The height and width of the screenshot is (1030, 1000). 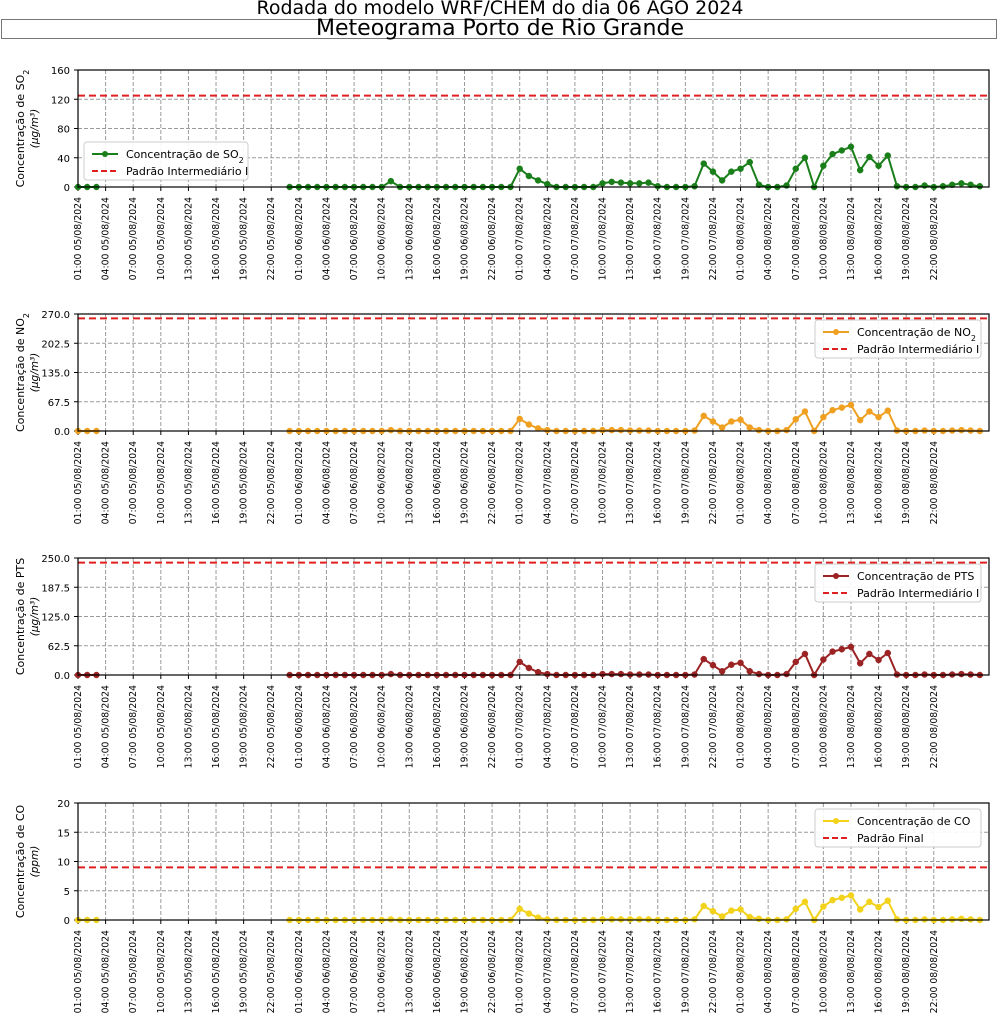 What do you see at coordinates (437, 238) in the screenshot?
I see `x-tick-label: 16:00 06/08/2024` at bounding box center [437, 238].